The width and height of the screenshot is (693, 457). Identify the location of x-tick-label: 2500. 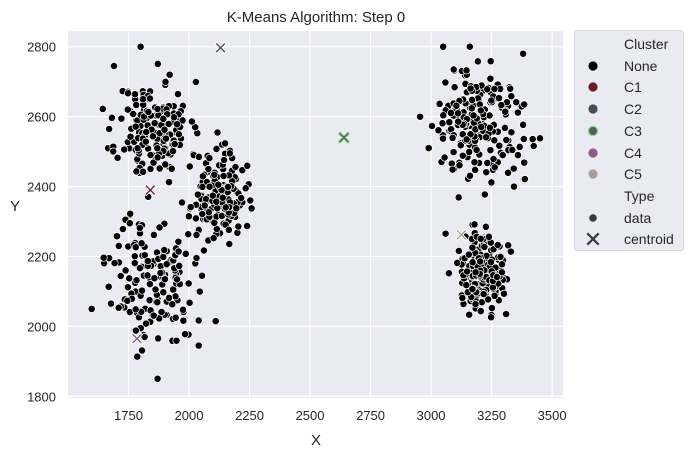
(310, 415).